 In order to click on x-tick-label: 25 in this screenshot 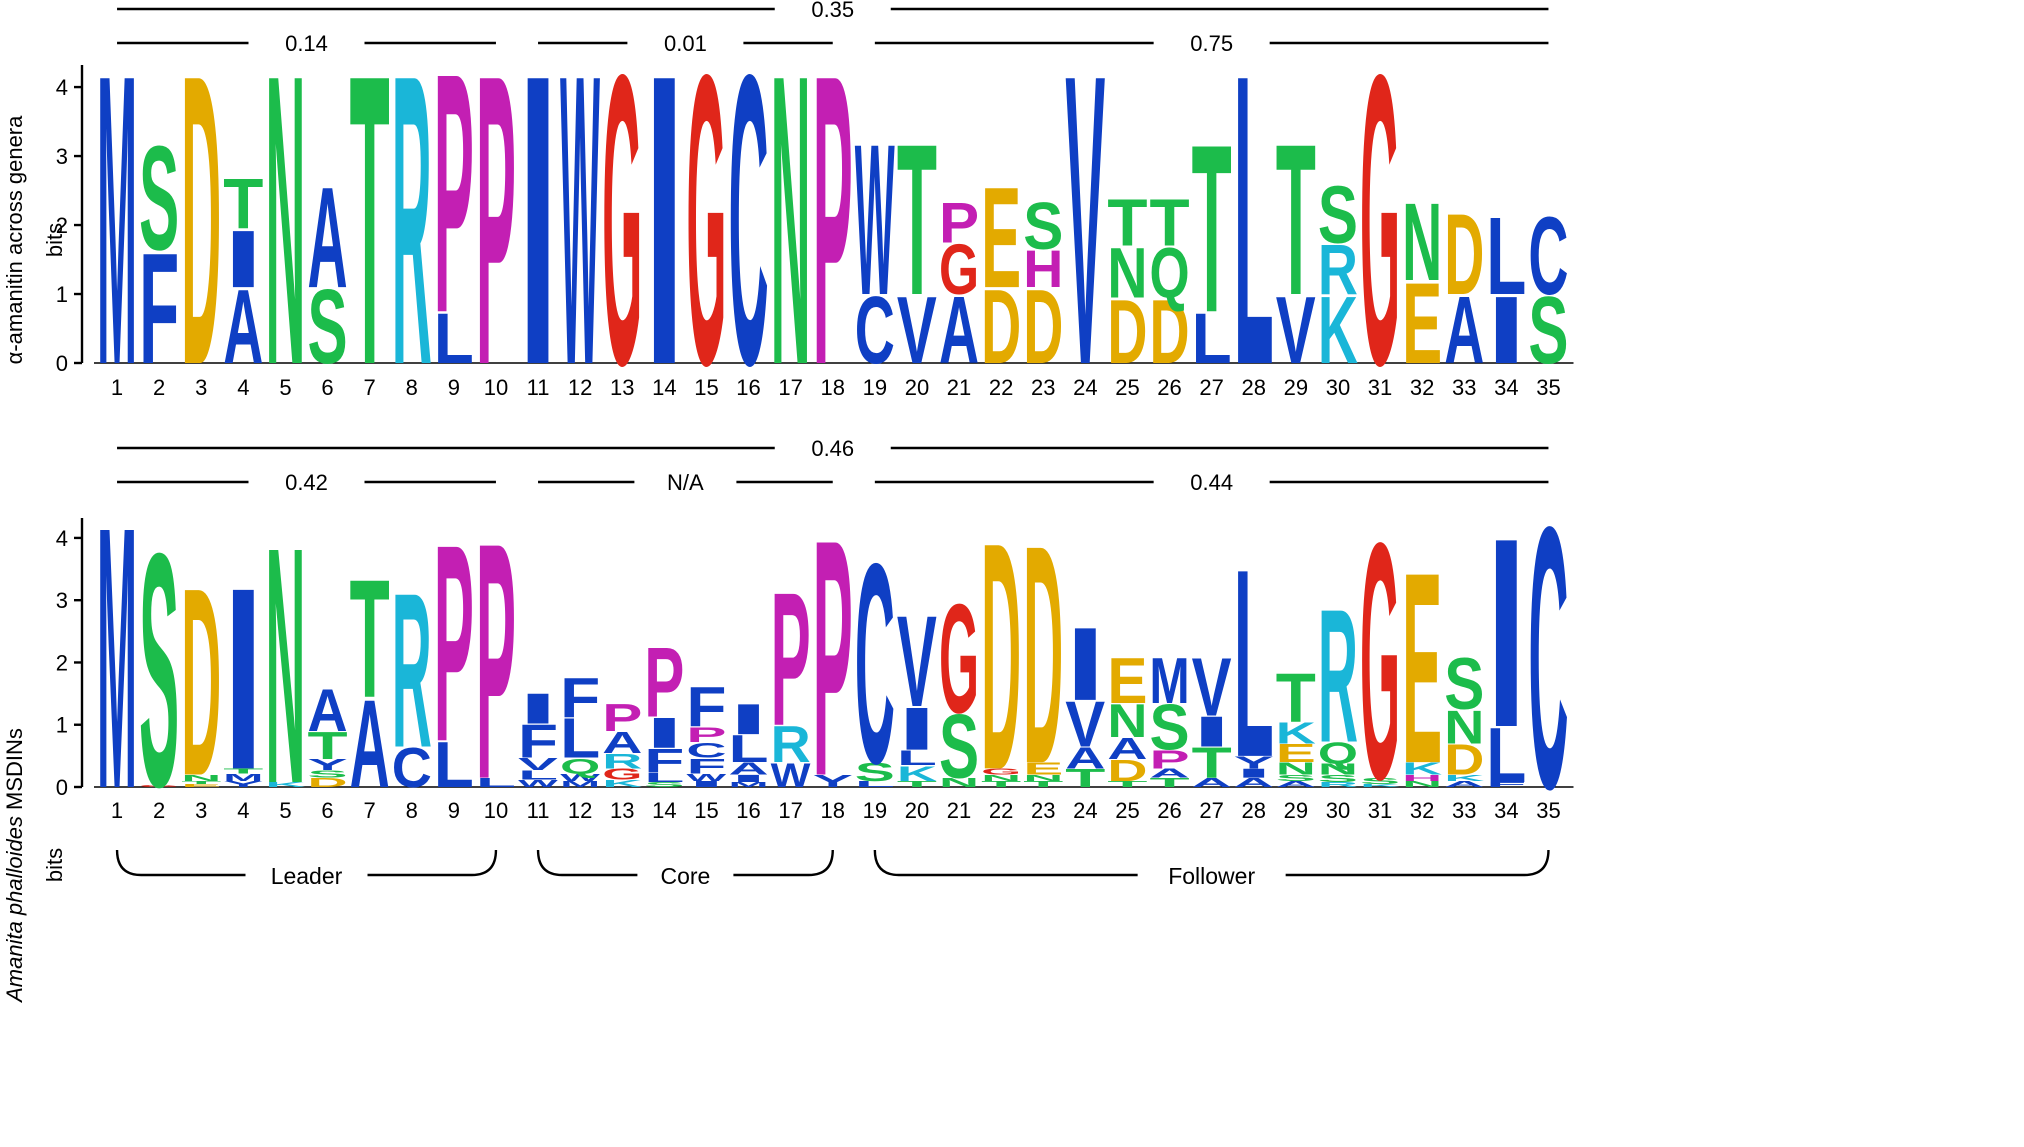, I will do `click(1127, 387)`.